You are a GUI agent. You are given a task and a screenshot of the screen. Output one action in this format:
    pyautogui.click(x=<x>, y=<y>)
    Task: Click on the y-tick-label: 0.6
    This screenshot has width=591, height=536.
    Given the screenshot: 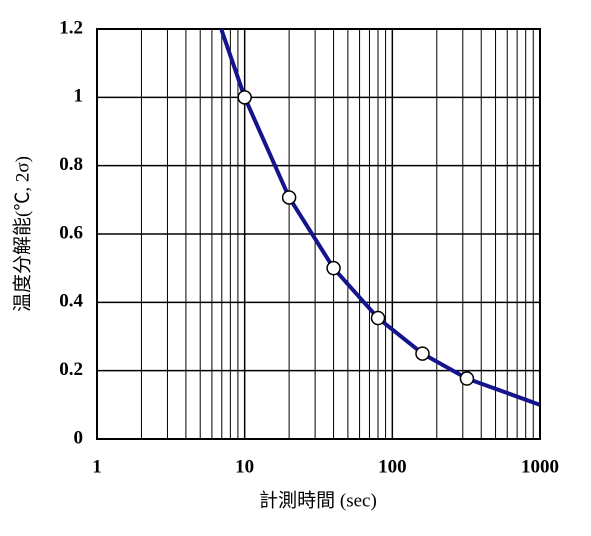 What is the action you would take?
    pyautogui.click(x=71, y=232)
    